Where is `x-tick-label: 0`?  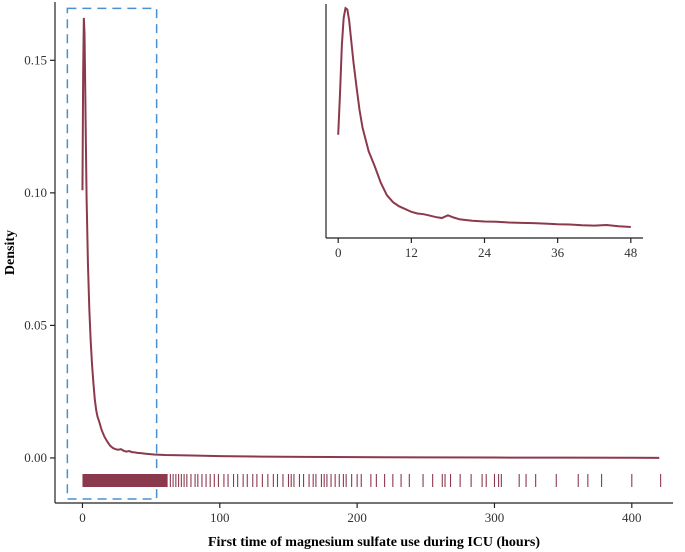 x-tick-label: 0 is located at coordinates (82, 517).